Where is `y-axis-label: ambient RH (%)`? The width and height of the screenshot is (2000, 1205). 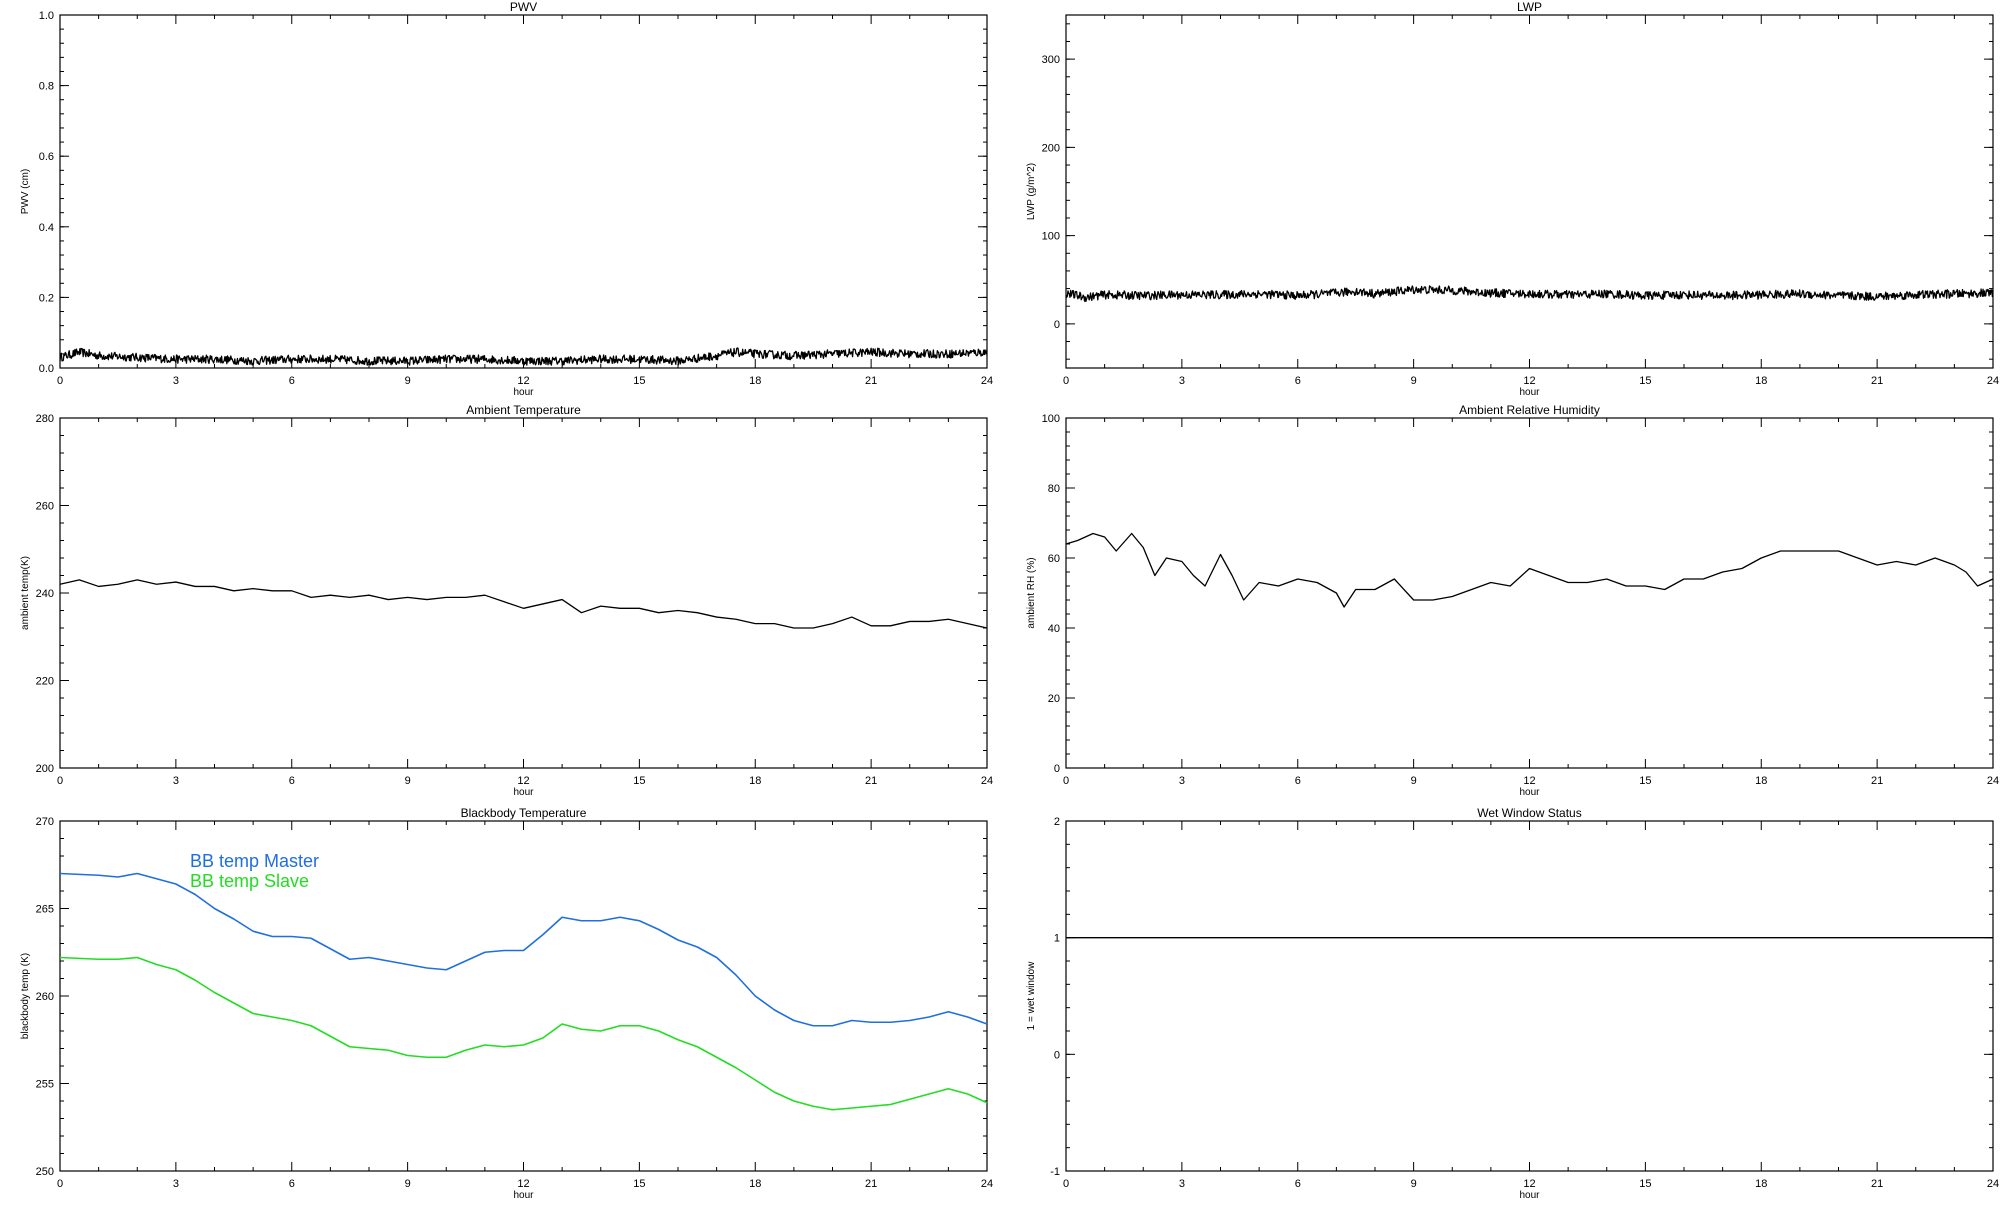
y-axis-label: ambient RH (%) is located at coordinates (1031, 592).